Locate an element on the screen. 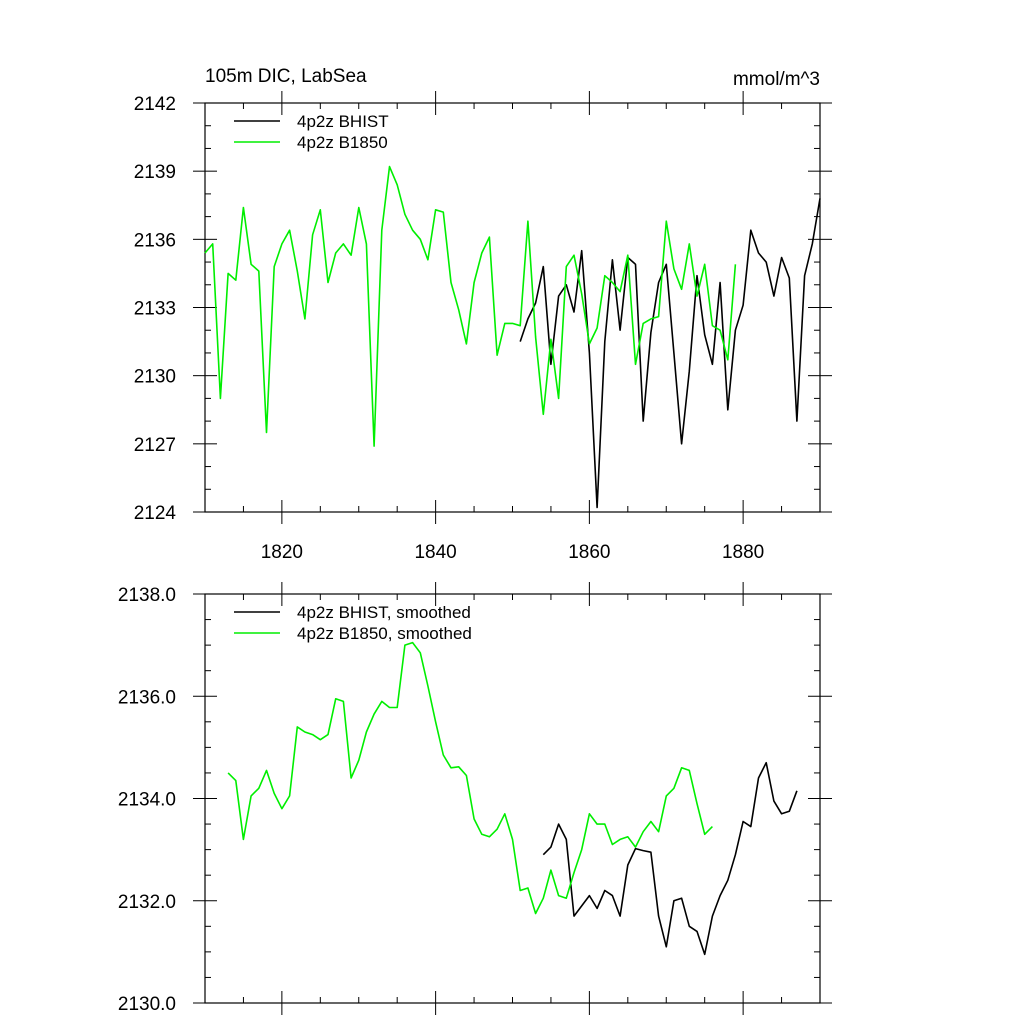 Image resolution: width=1024 pixels, height=1024 pixels. chart-title: 105m DIC, LabSea is located at coordinates (286, 76).